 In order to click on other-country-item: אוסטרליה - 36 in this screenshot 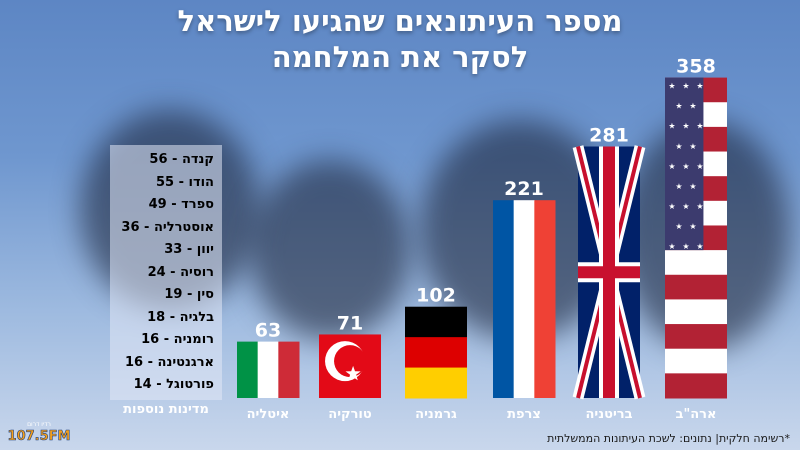, I will do `click(167, 227)`.